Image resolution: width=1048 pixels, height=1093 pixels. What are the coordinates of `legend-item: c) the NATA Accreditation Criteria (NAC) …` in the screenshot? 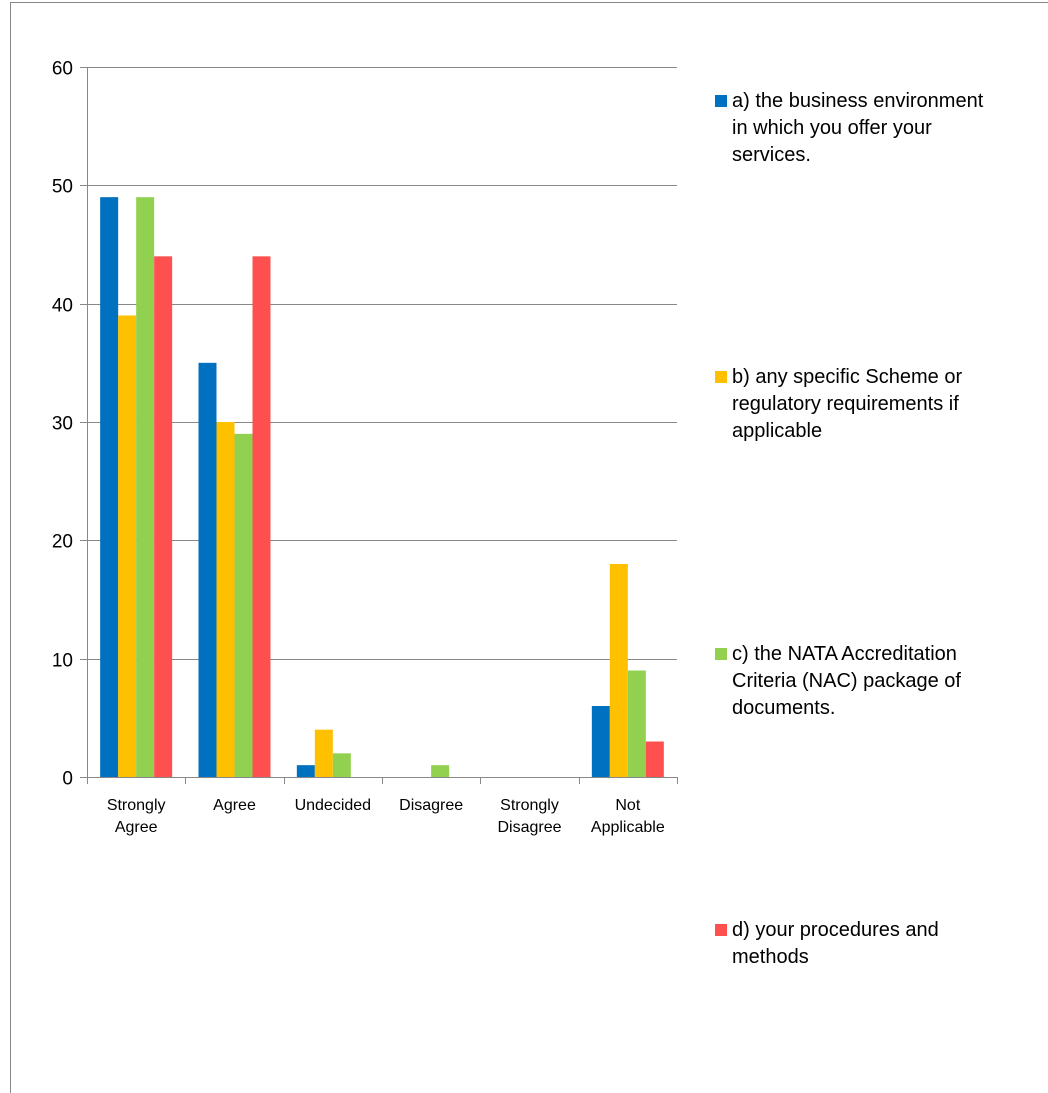 It's located at (838, 681).